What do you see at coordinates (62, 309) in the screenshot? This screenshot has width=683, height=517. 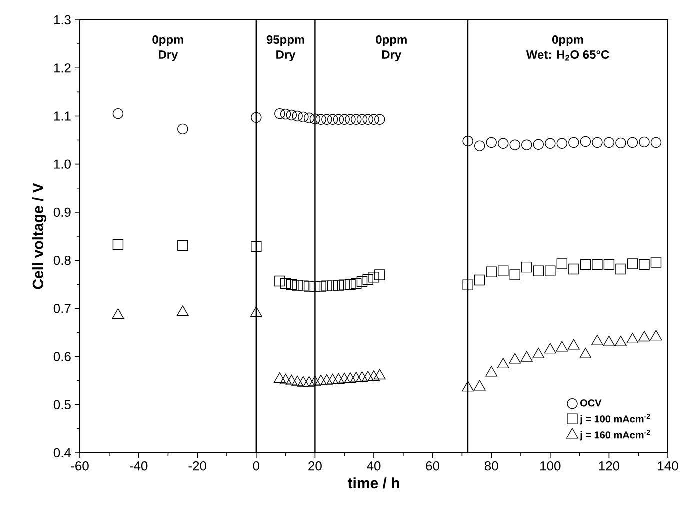 I see `y-tick-label: 0.7` at bounding box center [62, 309].